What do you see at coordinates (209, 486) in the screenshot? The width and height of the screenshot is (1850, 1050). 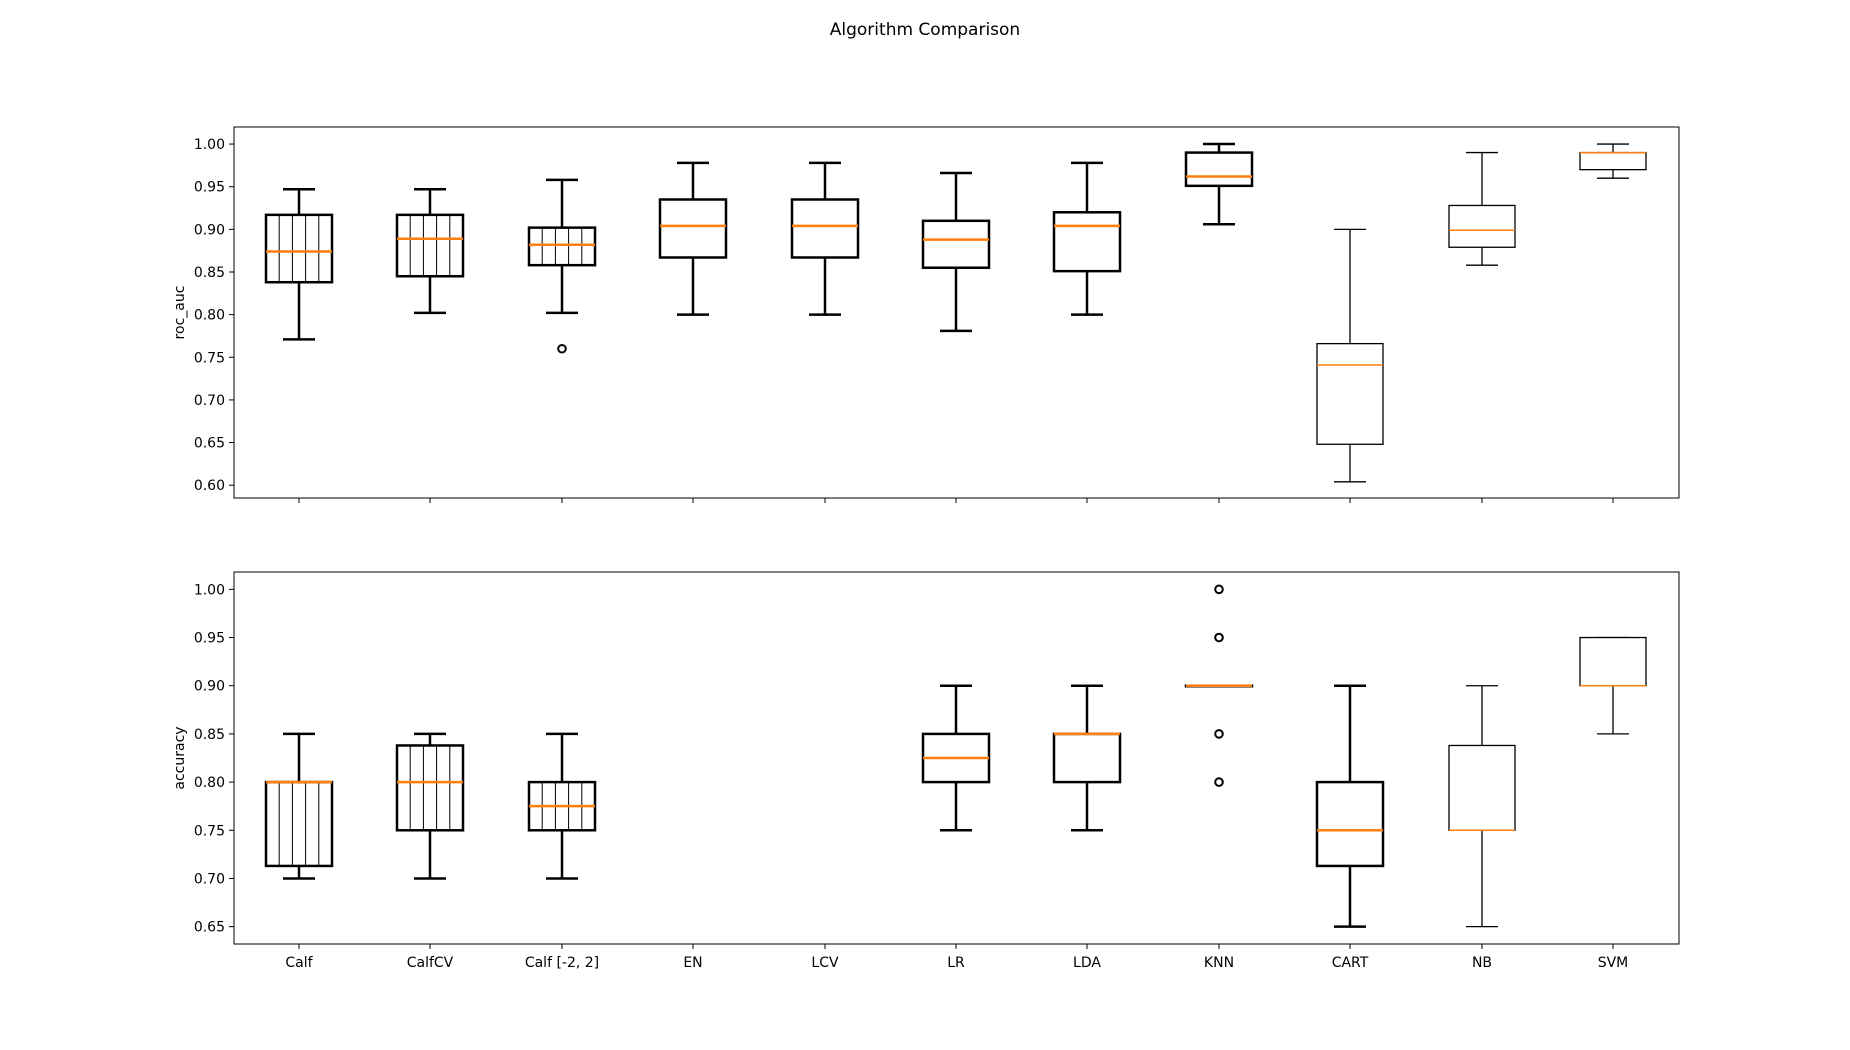 I see `roc-auc-ytick-label: 0.60` at bounding box center [209, 486].